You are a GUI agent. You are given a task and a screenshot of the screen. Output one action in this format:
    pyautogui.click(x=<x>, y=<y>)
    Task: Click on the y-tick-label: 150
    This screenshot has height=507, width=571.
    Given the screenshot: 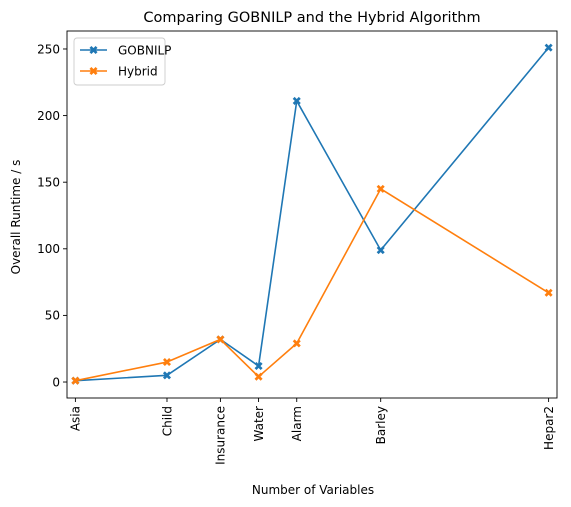 What is the action you would take?
    pyautogui.click(x=48, y=182)
    